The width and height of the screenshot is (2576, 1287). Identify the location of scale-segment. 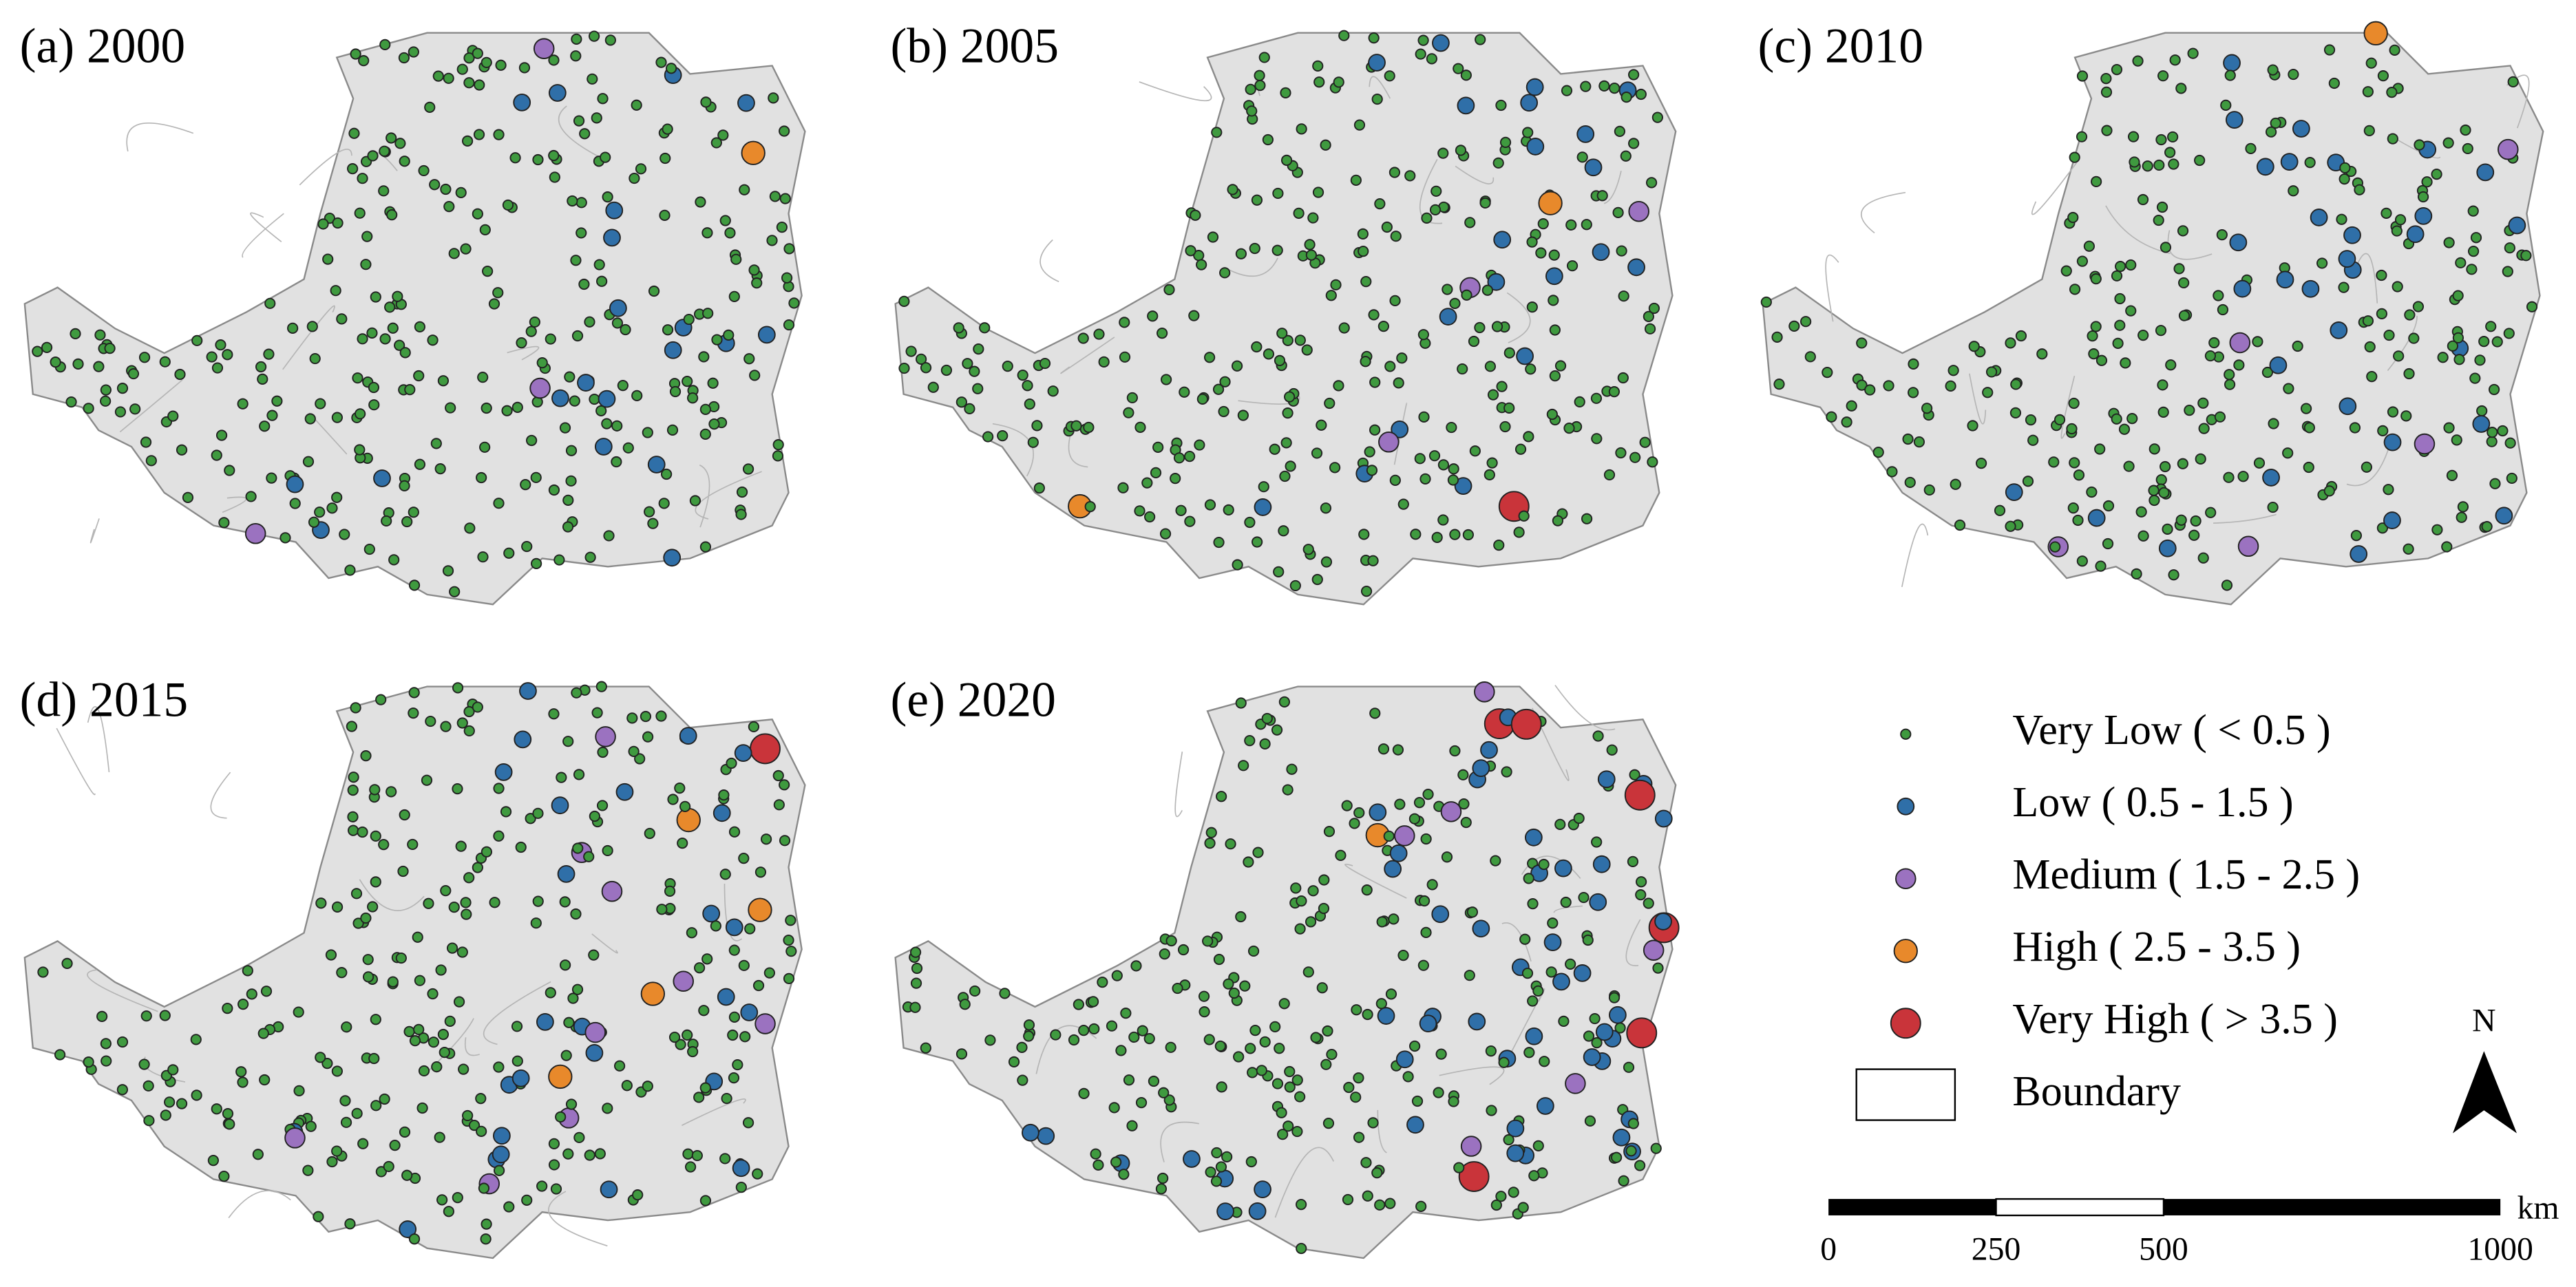
(2332, 1207).